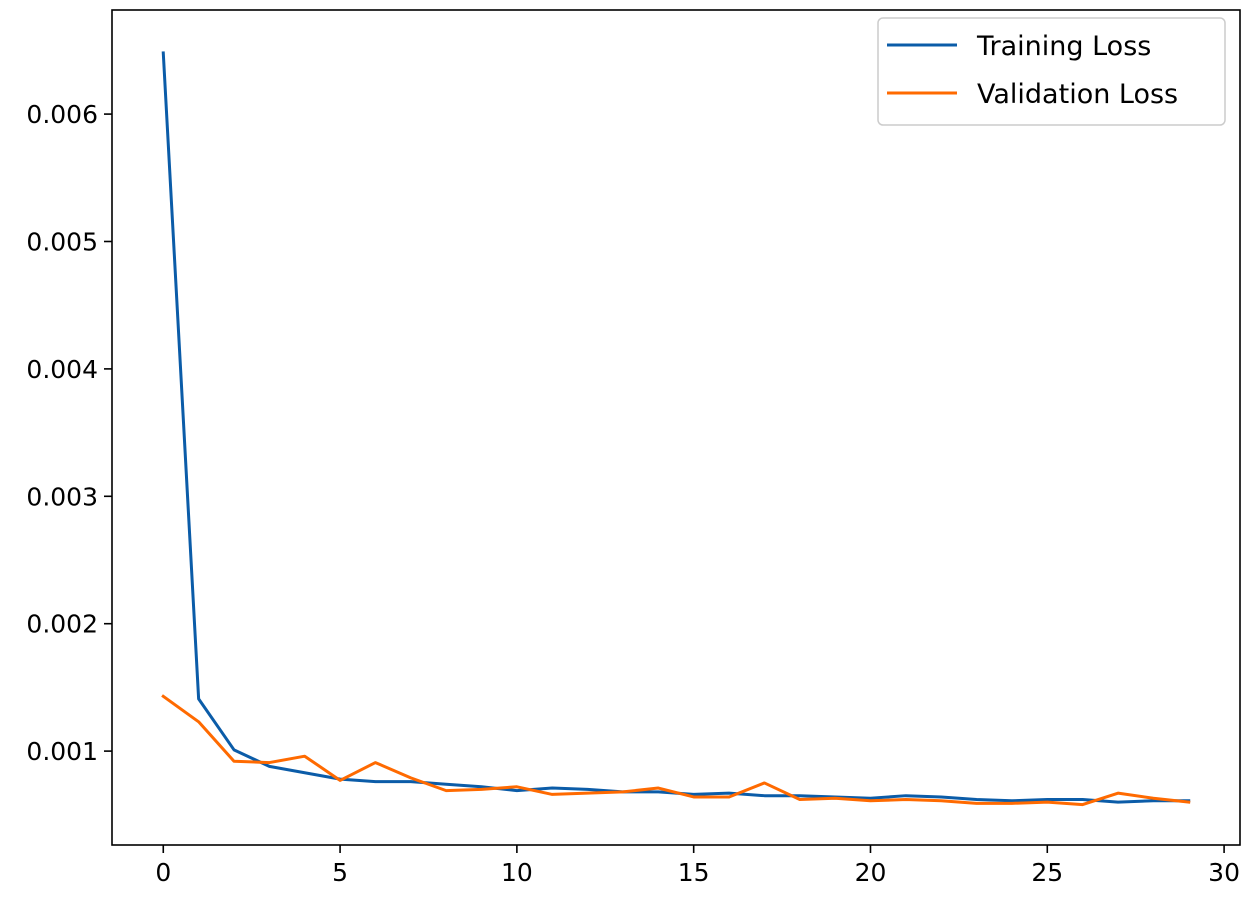 The width and height of the screenshot is (1250, 898). What do you see at coordinates (62, 114) in the screenshot?
I see `y-tick-label: 0.006` at bounding box center [62, 114].